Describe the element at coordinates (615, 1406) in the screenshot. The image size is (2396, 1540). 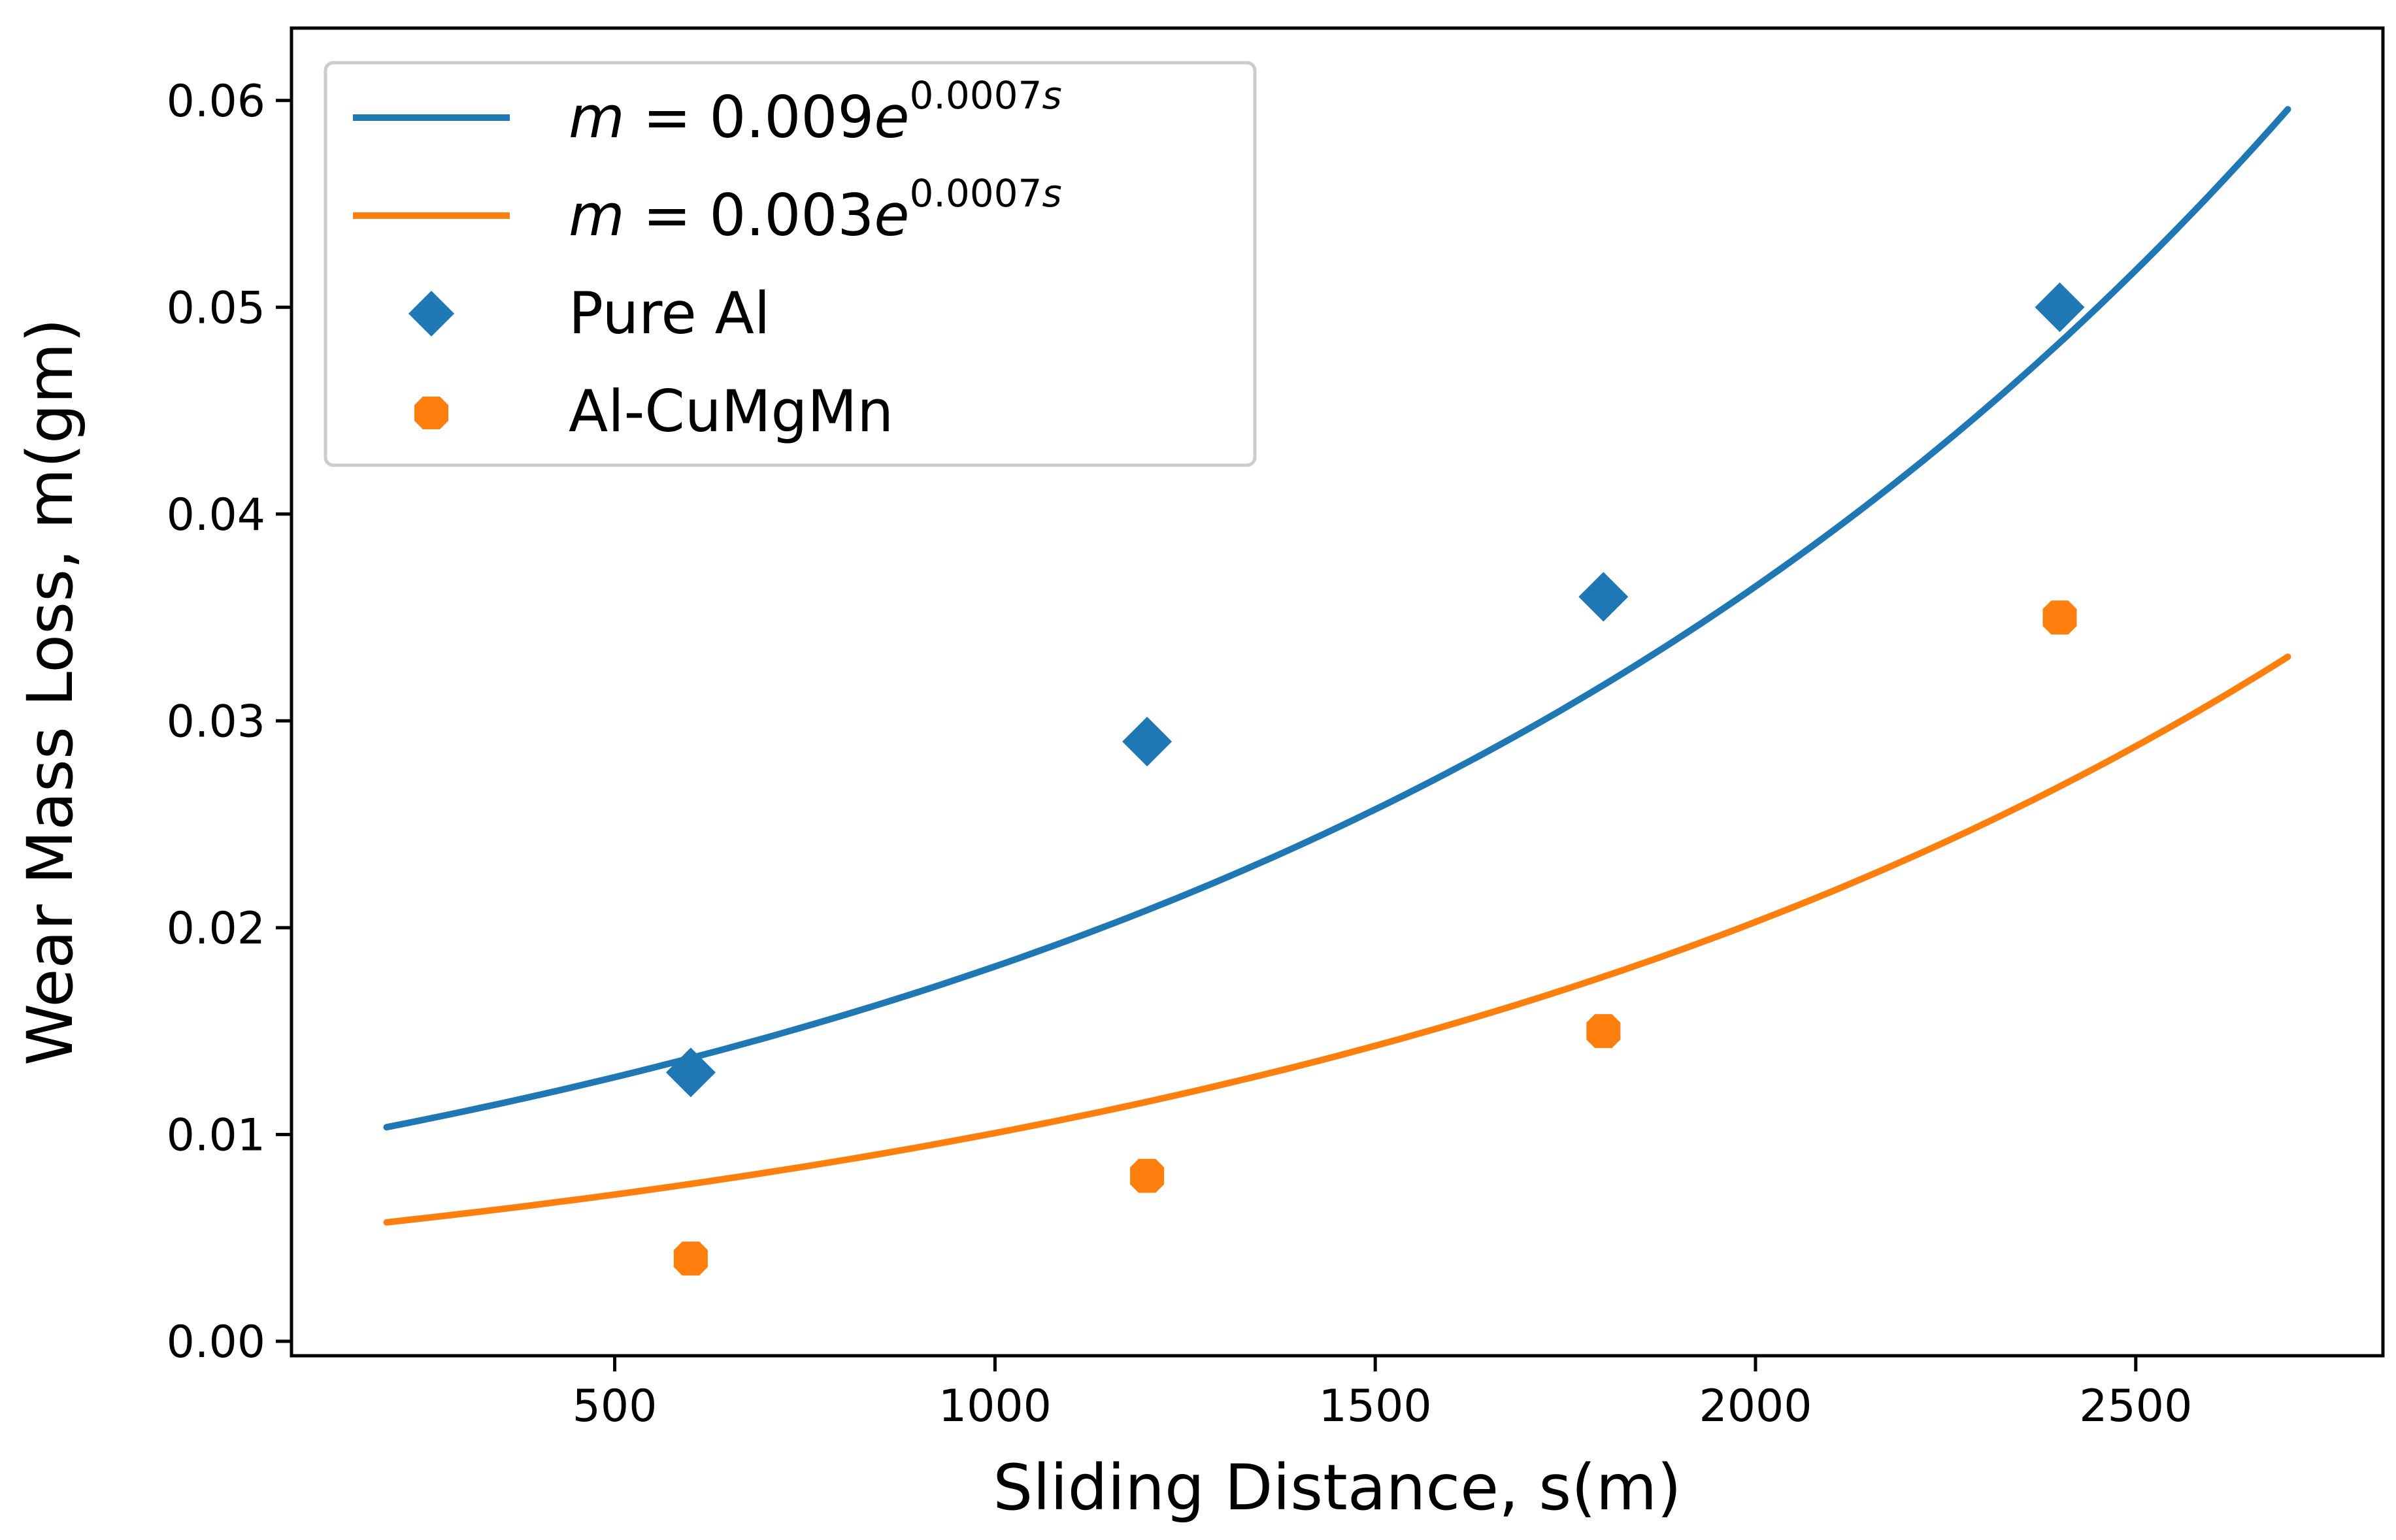
I see `x-tick-label: 500` at that location.